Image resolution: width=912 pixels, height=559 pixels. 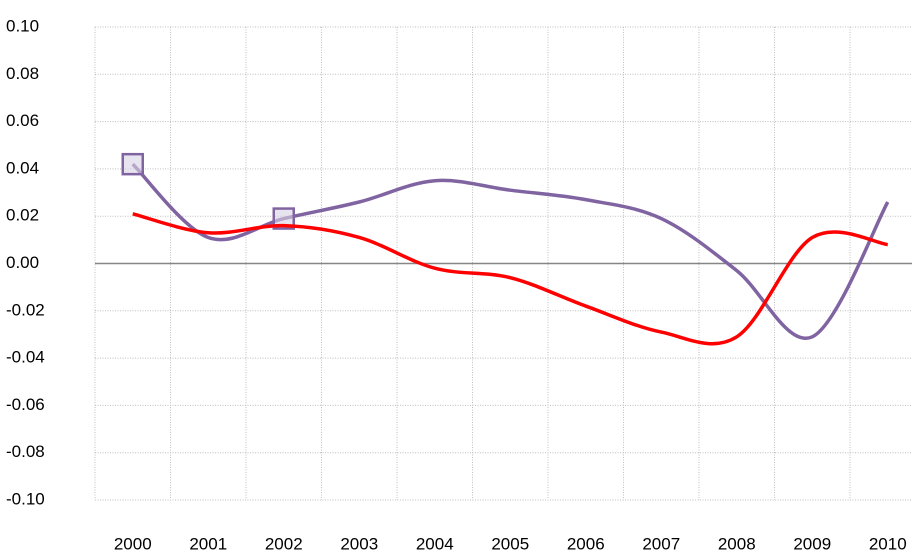 What do you see at coordinates (888, 543) in the screenshot?
I see `x-tick-label: 2010` at bounding box center [888, 543].